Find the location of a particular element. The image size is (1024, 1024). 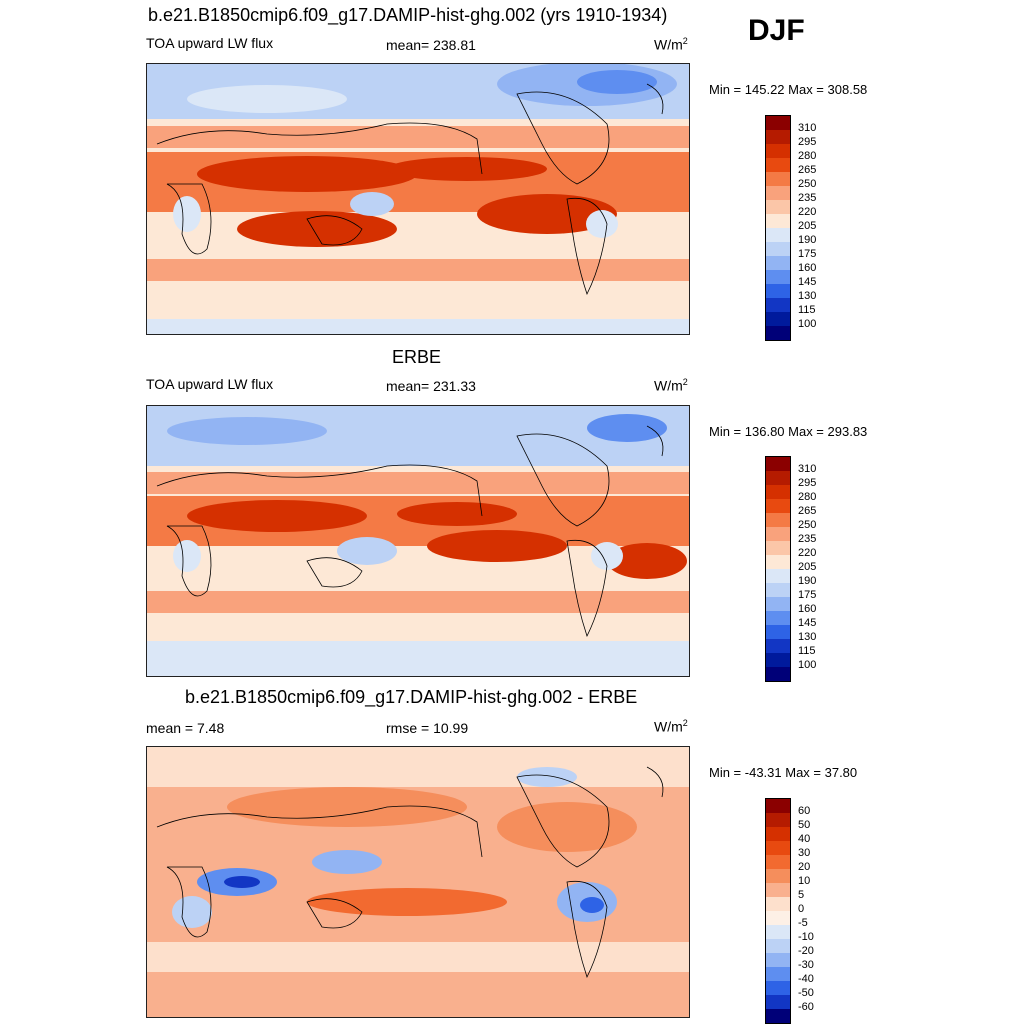

colorbar-tick-label: 265 is located at coordinates (807, 511).